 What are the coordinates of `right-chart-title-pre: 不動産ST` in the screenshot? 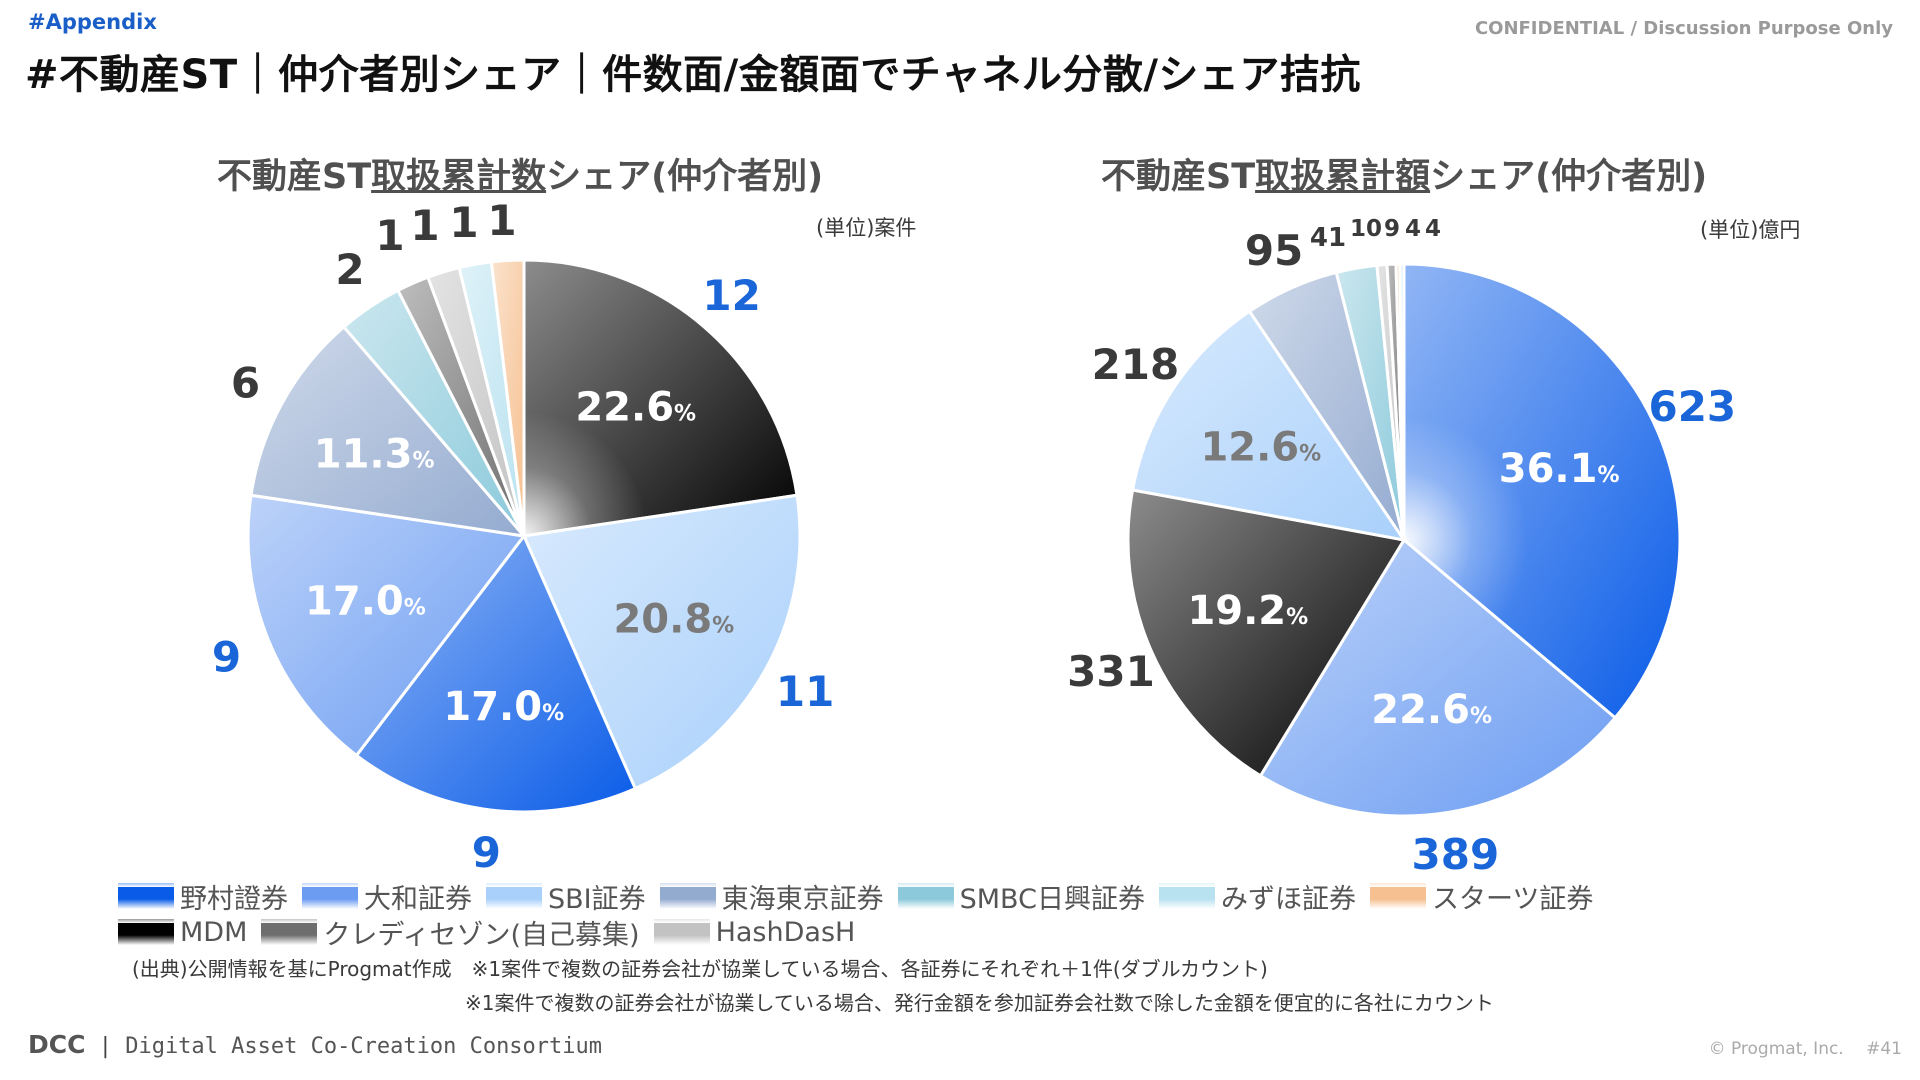 It's located at (1178, 177).